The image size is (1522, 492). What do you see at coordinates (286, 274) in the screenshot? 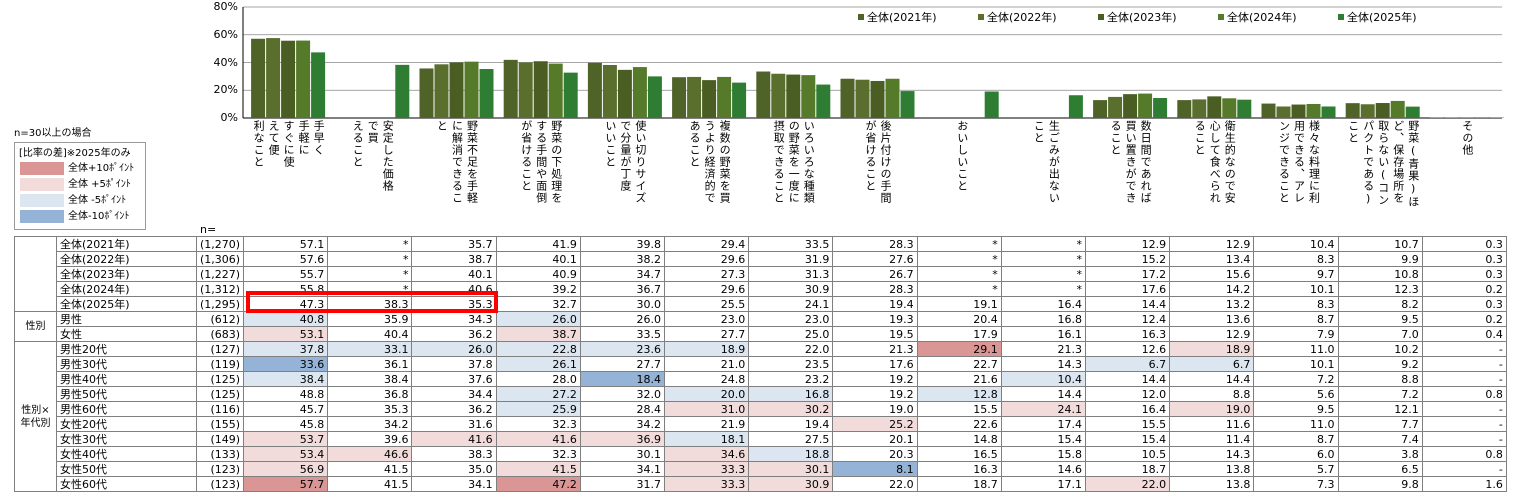
I see `table-cell: 55.7` at bounding box center [286, 274].